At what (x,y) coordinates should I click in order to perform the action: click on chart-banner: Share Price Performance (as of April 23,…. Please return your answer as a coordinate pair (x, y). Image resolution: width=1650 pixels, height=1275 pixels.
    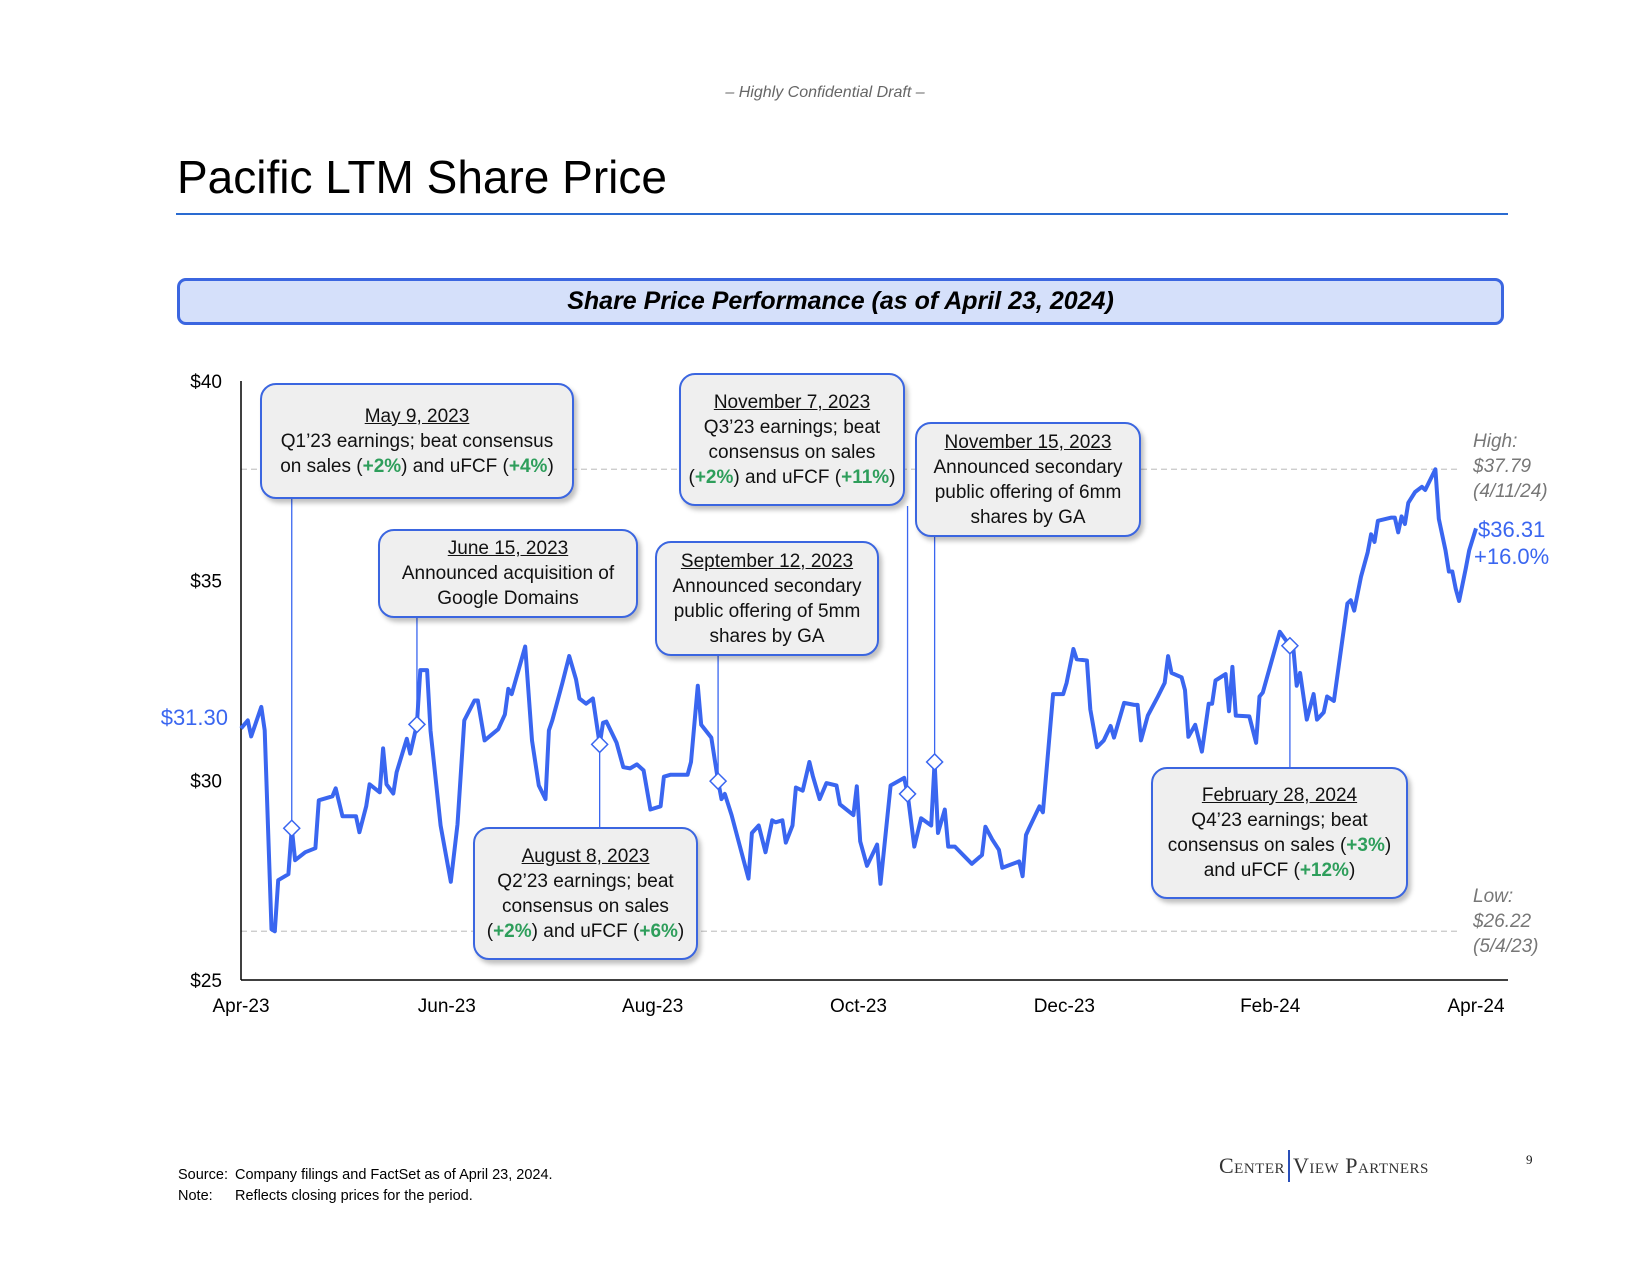
    Looking at the image, I should click on (840, 301).